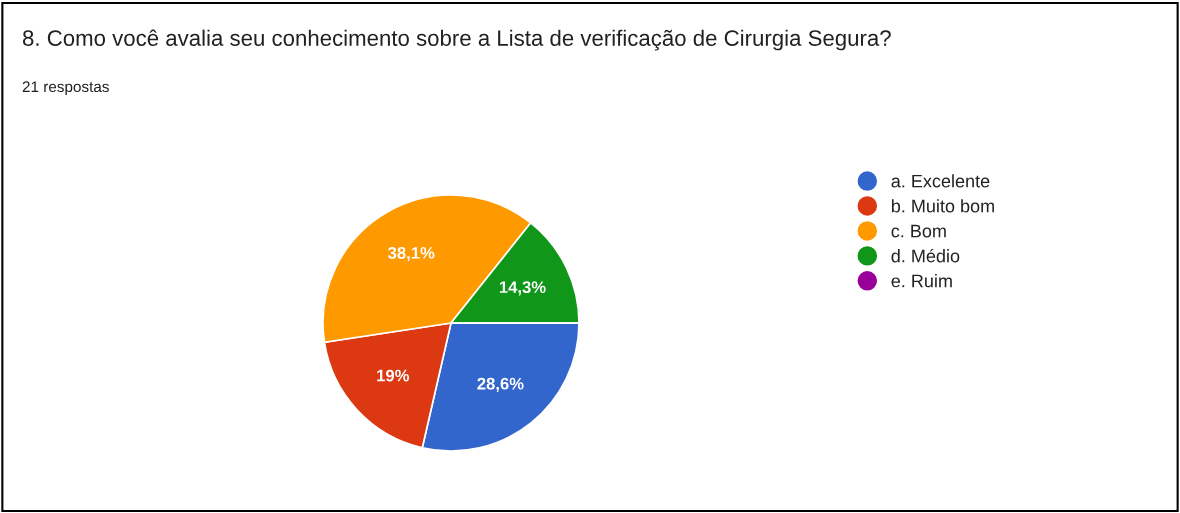 The image size is (1180, 513). What do you see at coordinates (940, 181) in the screenshot?
I see `legend-label: a. Excelente` at bounding box center [940, 181].